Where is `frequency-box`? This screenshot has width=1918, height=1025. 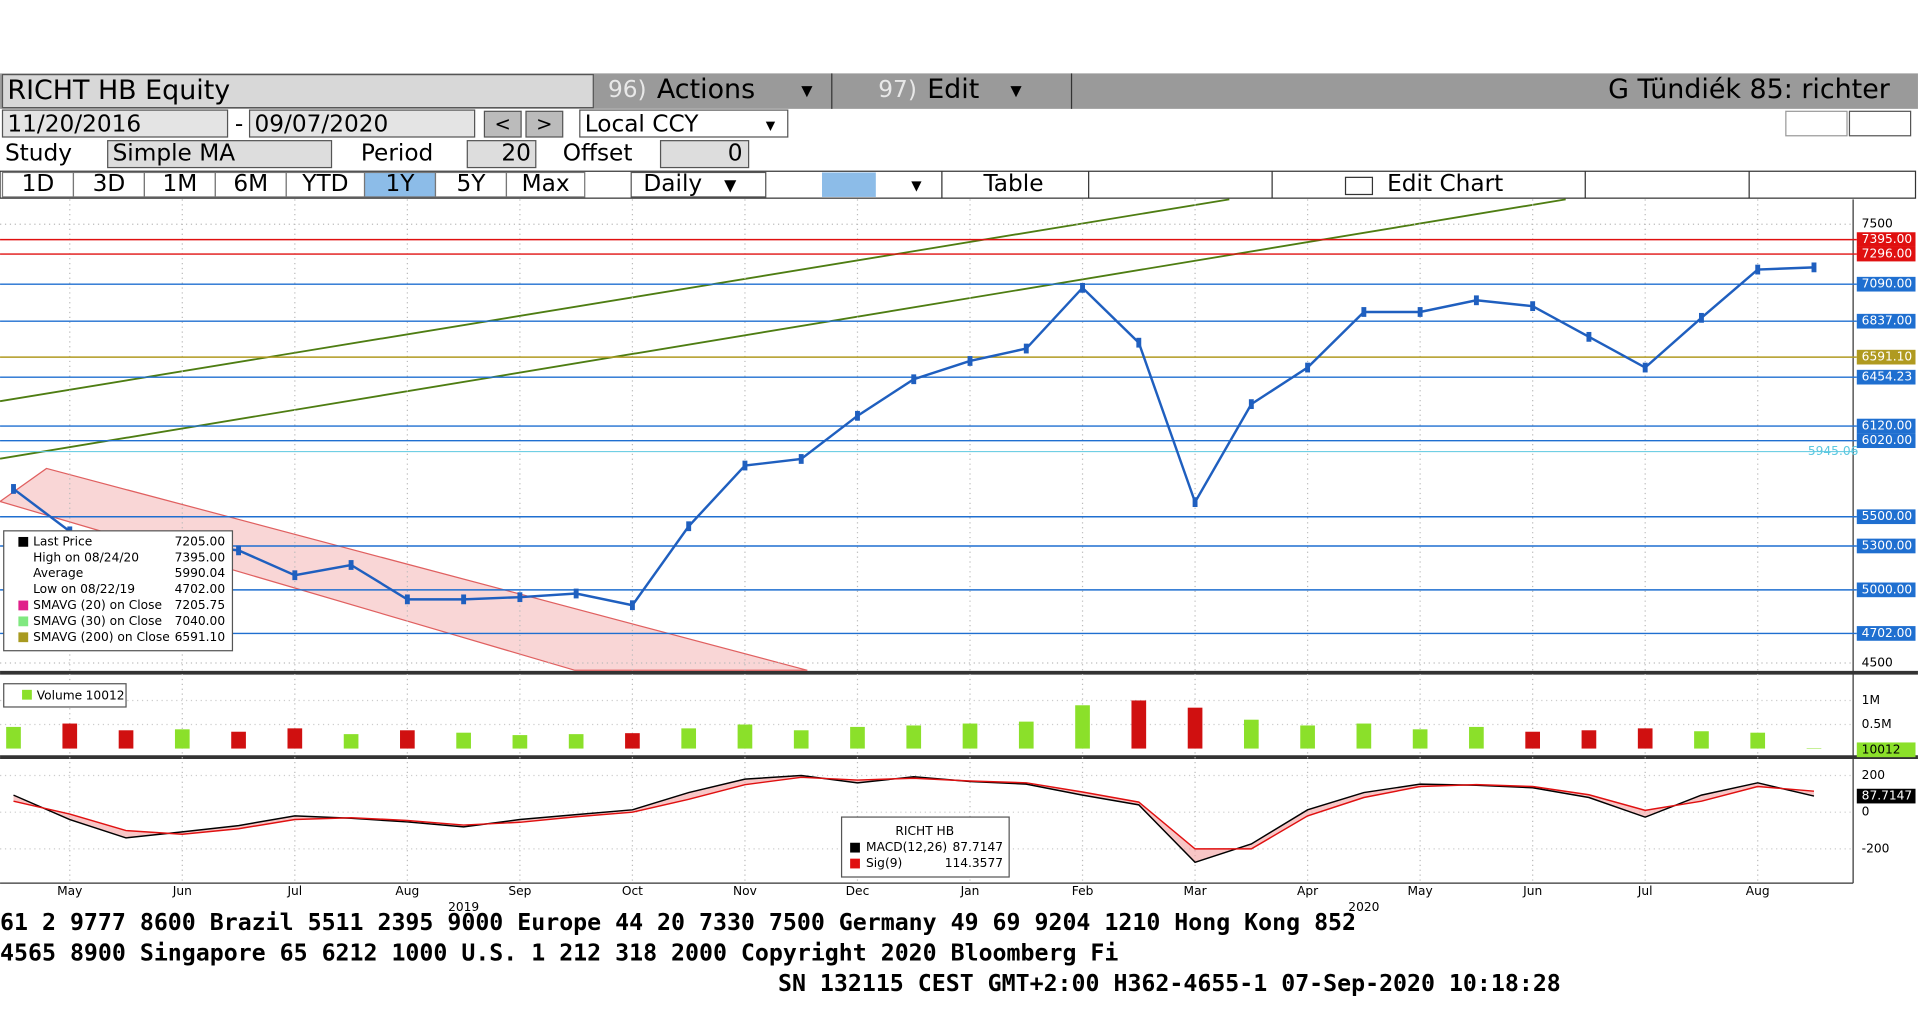 frequency-box is located at coordinates (698, 184).